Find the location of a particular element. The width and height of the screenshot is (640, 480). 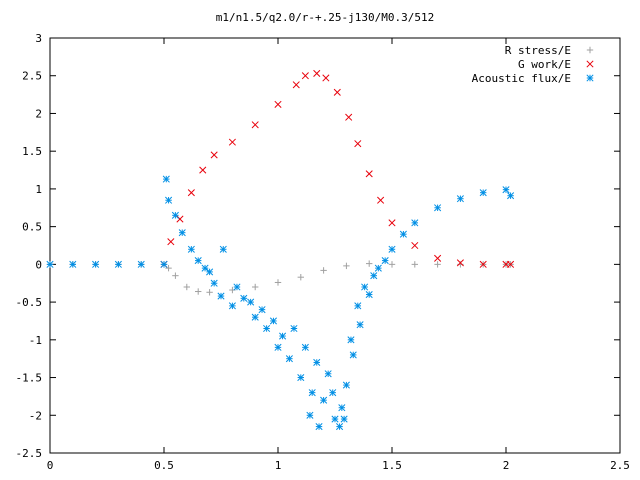

y-tick-label: 3 is located at coordinates (38, 38).